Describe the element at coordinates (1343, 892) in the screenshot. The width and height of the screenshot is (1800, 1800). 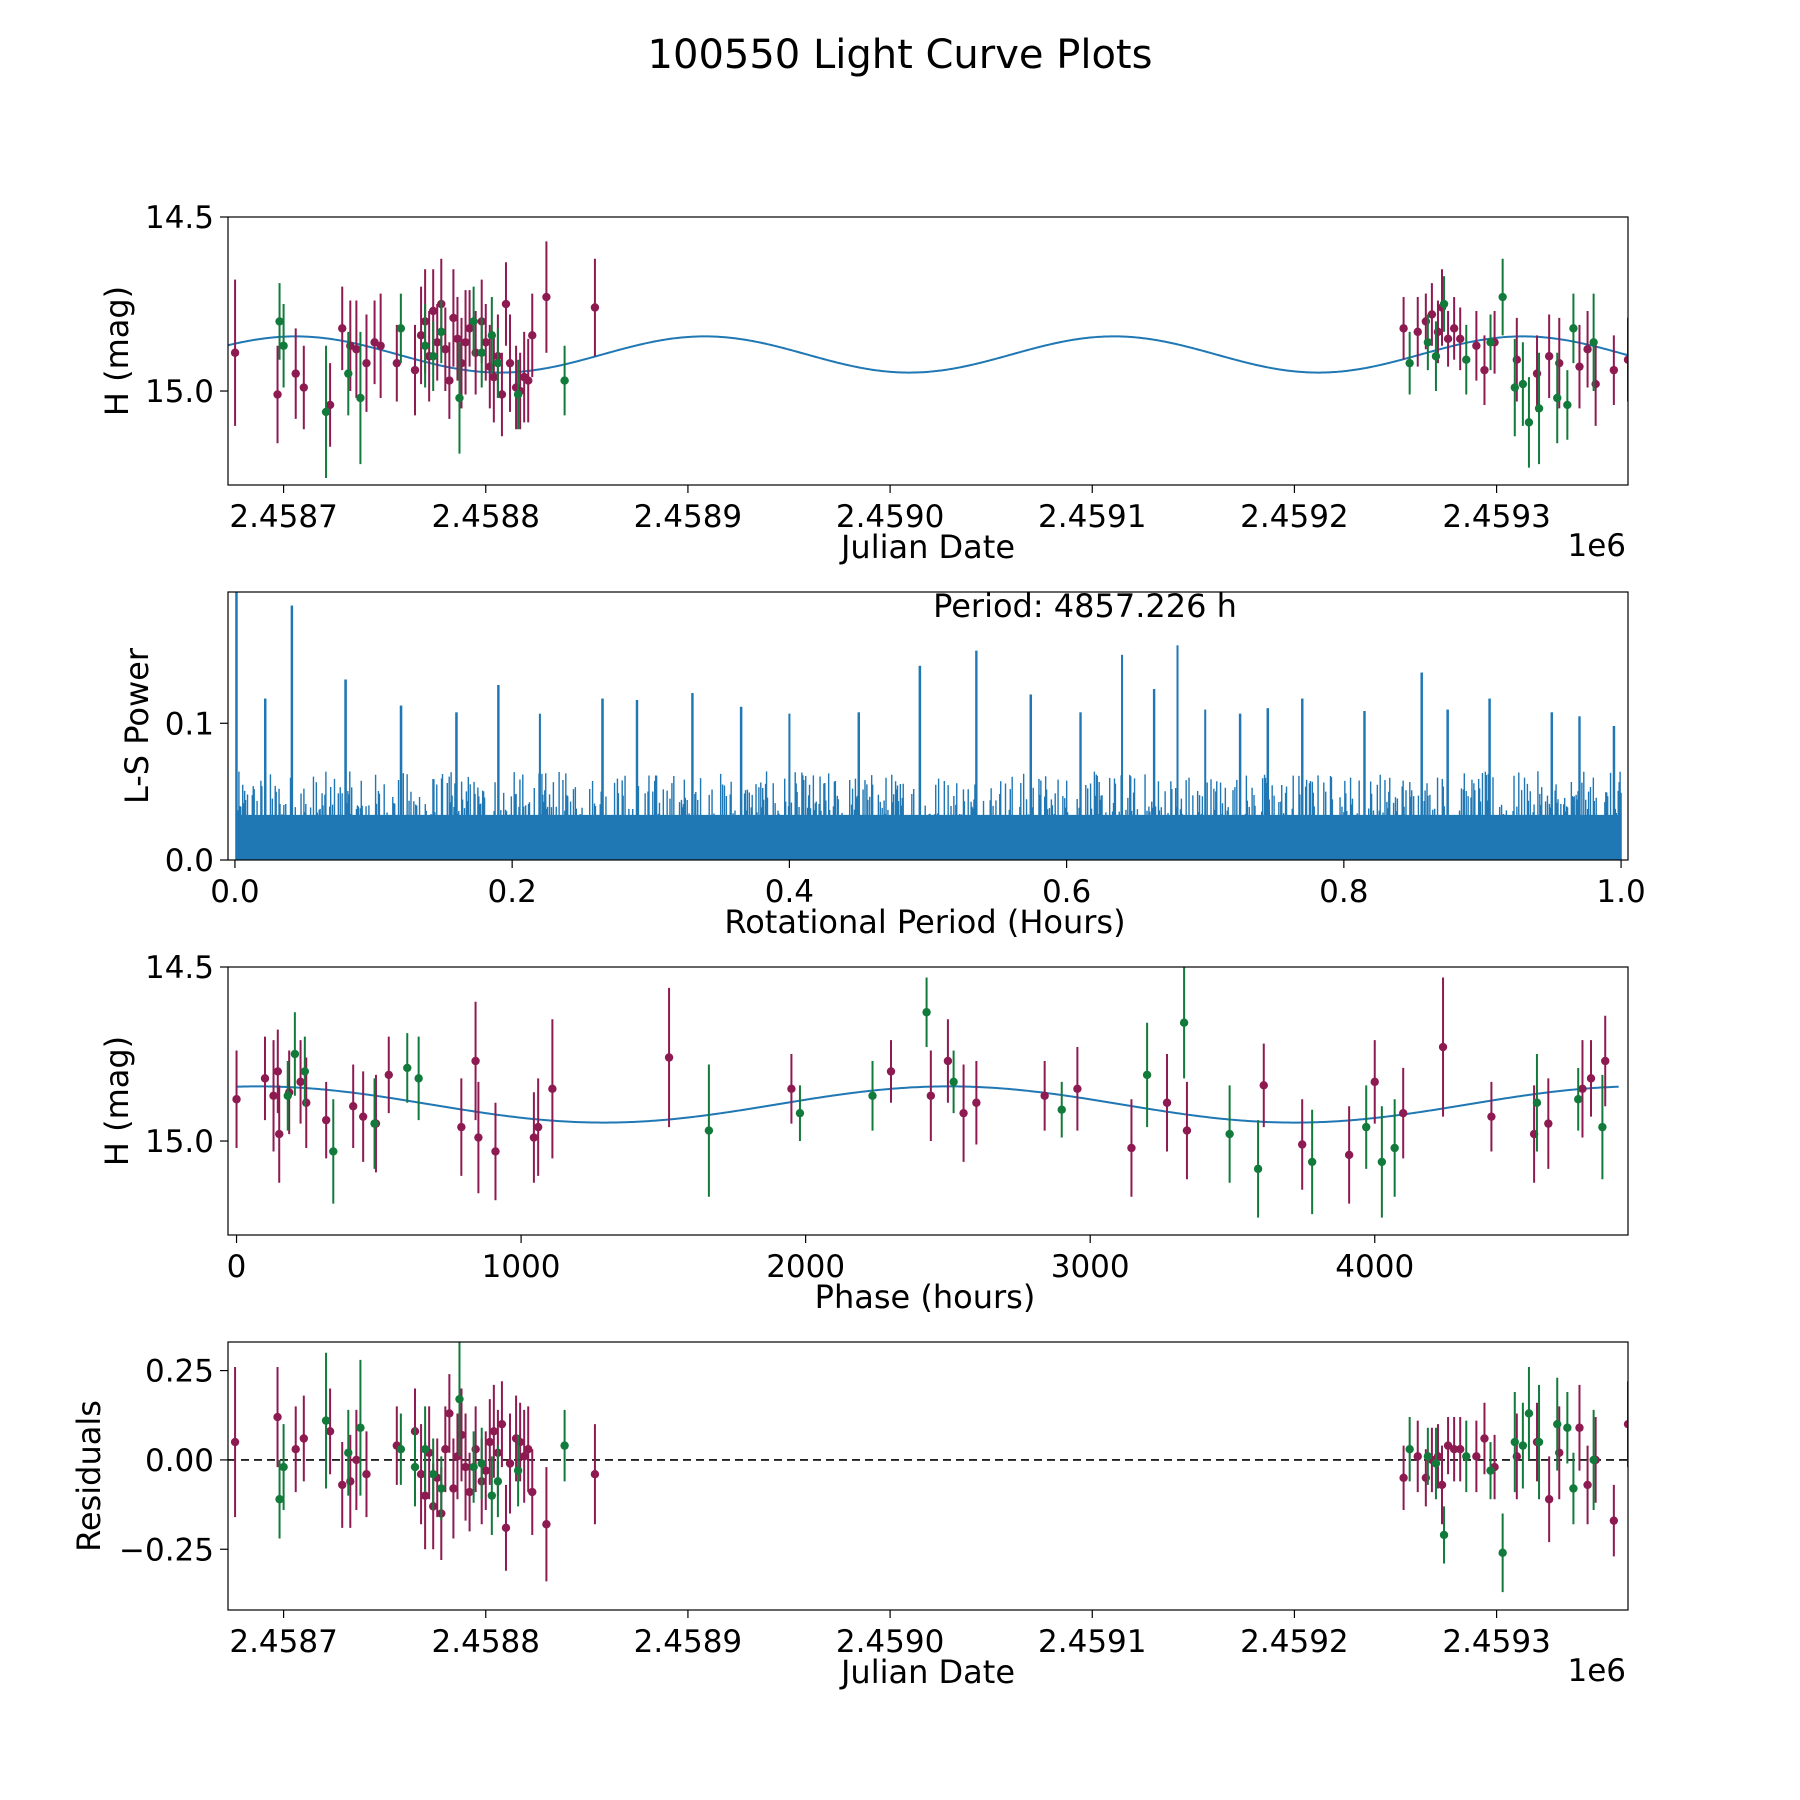
I see `x-tick-label: 0.8` at that location.